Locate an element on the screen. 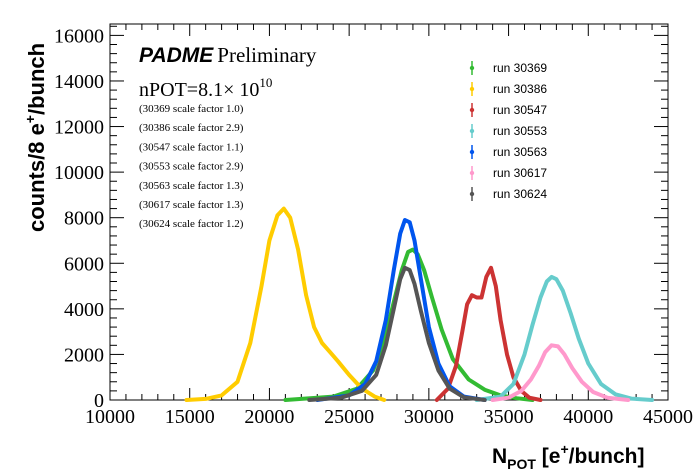  x-tick-label: 20000 is located at coordinates (269, 417).